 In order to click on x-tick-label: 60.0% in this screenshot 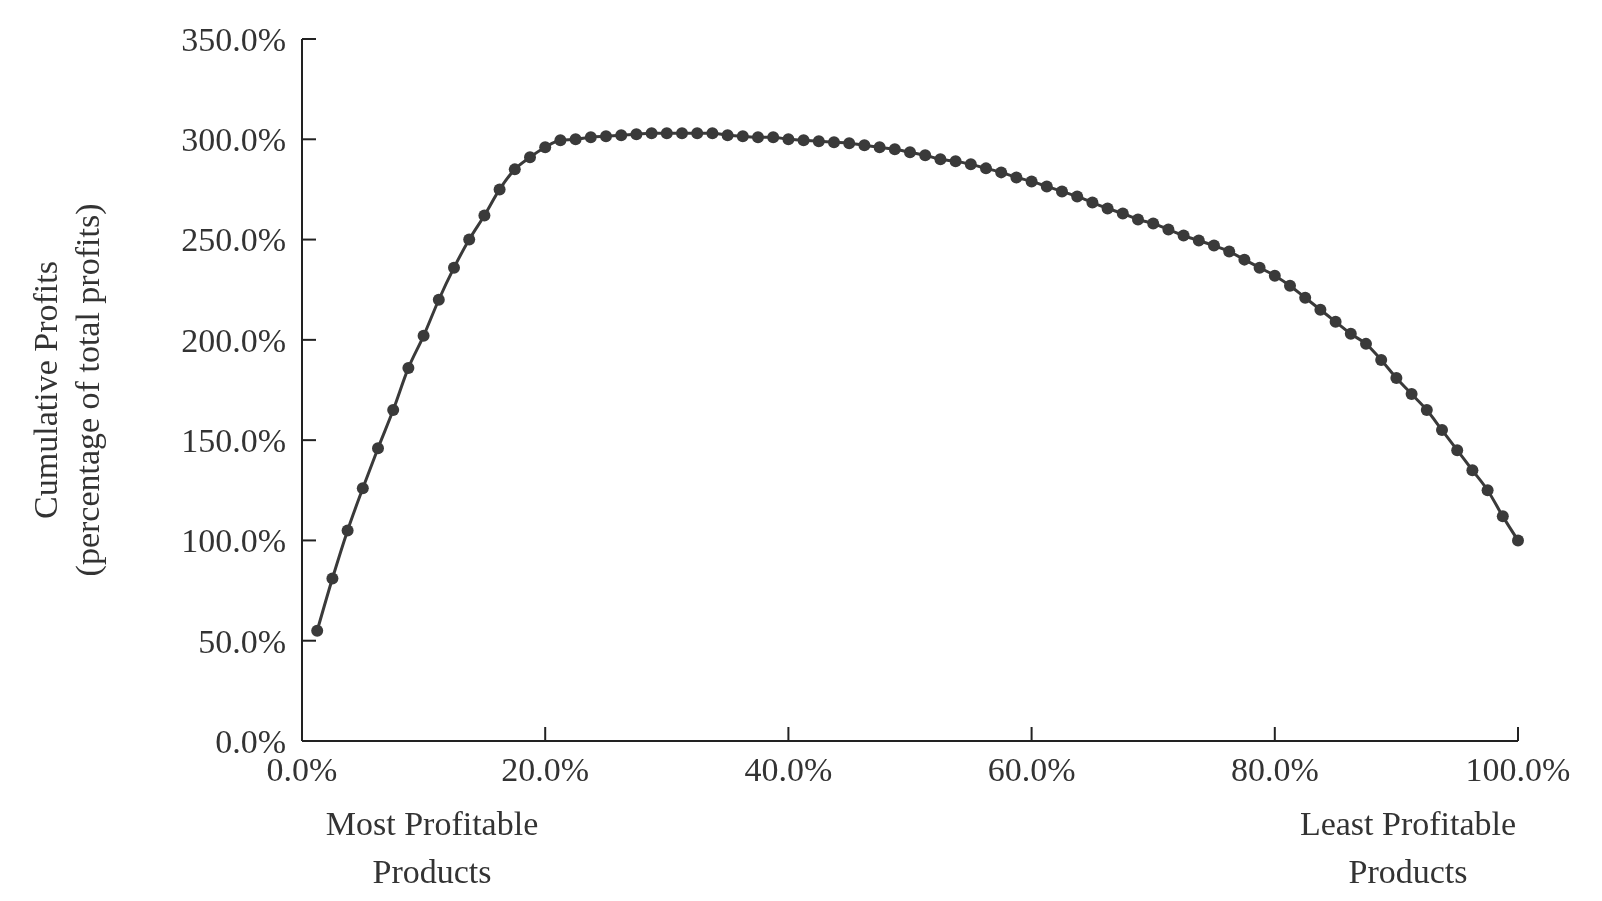, I will do `click(1031, 769)`.